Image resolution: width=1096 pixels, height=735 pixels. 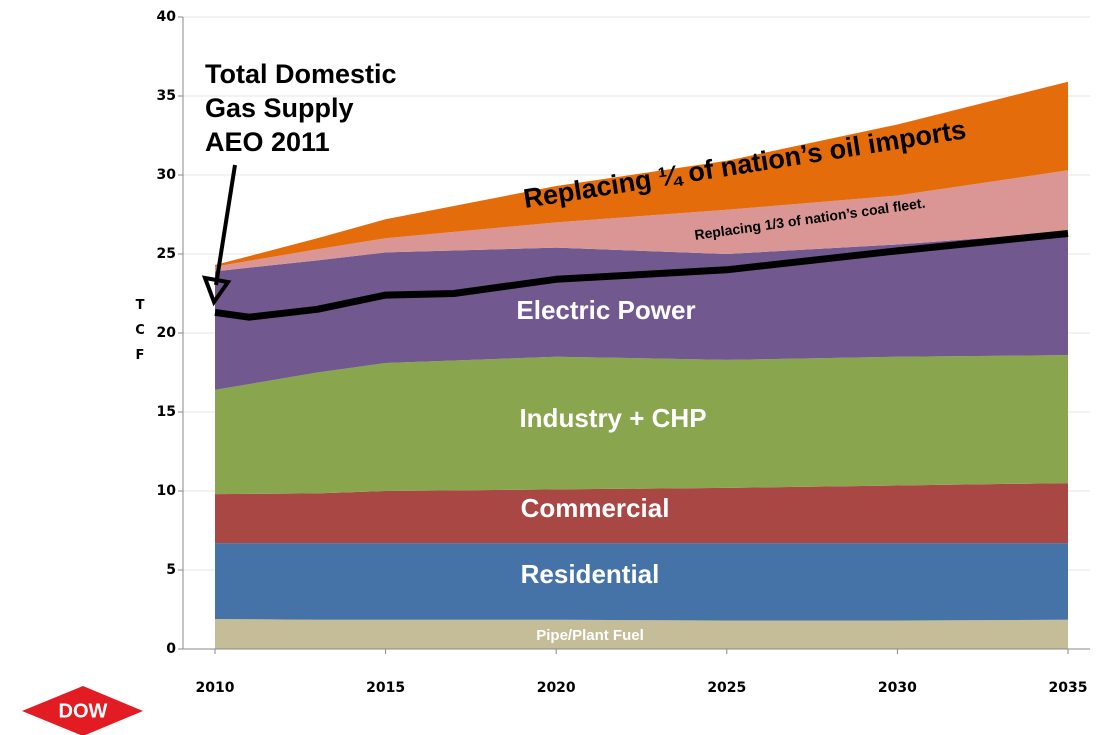 What do you see at coordinates (140, 330) in the screenshot?
I see `y-axis-label: TCF` at bounding box center [140, 330].